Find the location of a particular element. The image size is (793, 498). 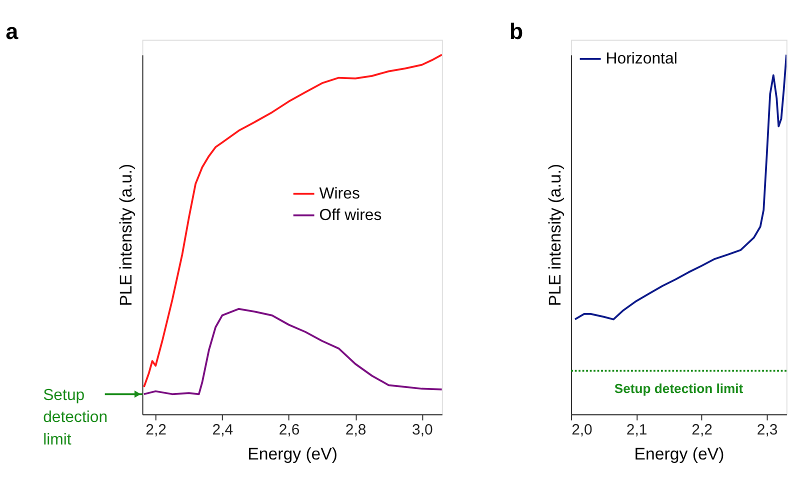

chart-title: b is located at coordinates (516, 31).